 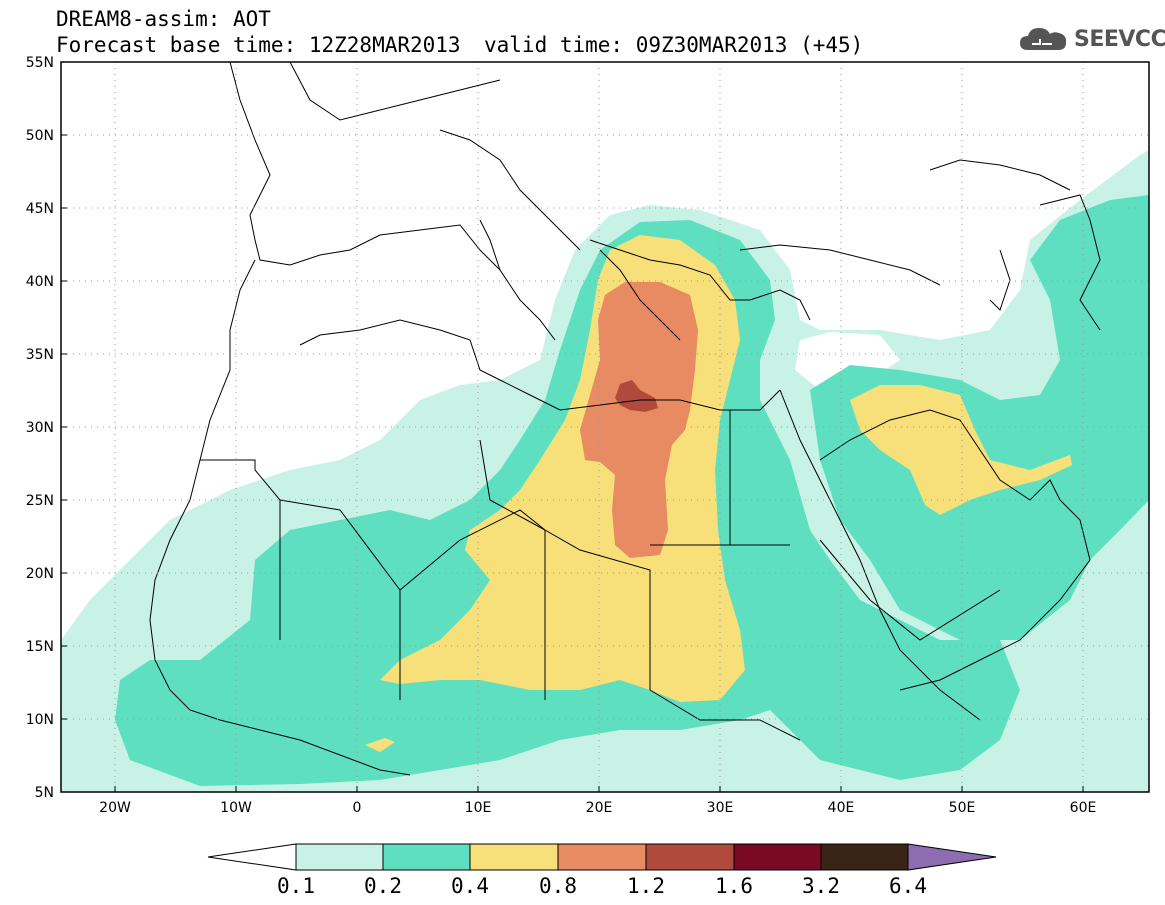 I want to click on colorbar-label-6: 3.2, so click(x=821, y=886).